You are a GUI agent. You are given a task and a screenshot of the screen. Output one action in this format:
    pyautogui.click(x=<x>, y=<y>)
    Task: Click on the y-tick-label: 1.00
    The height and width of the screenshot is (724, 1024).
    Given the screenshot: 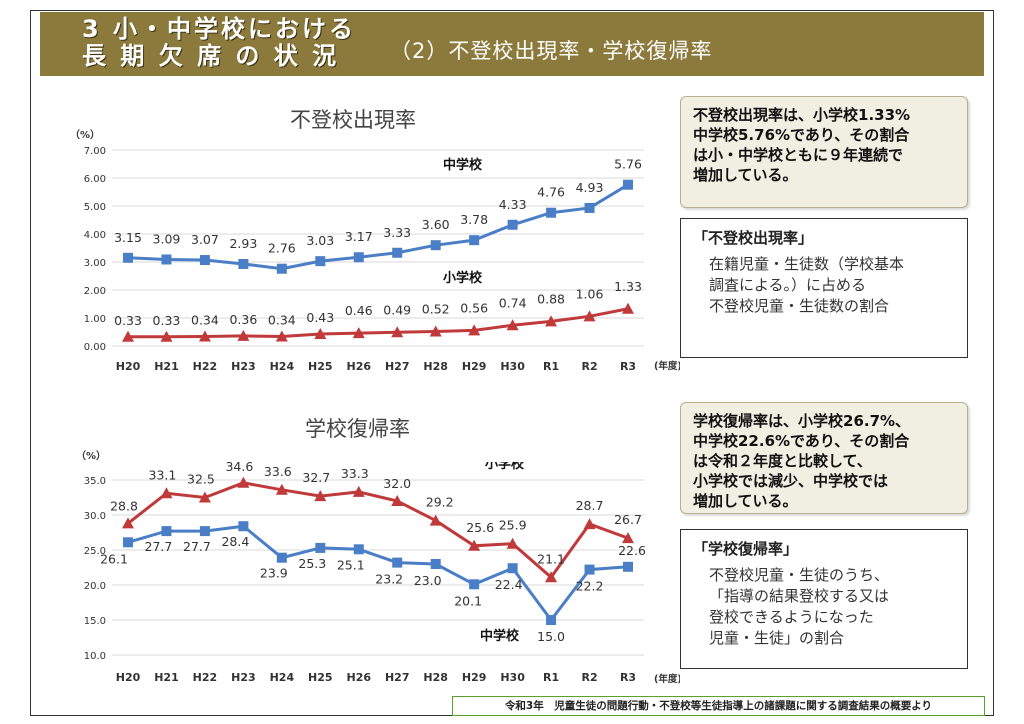 What is the action you would take?
    pyautogui.click(x=95, y=319)
    